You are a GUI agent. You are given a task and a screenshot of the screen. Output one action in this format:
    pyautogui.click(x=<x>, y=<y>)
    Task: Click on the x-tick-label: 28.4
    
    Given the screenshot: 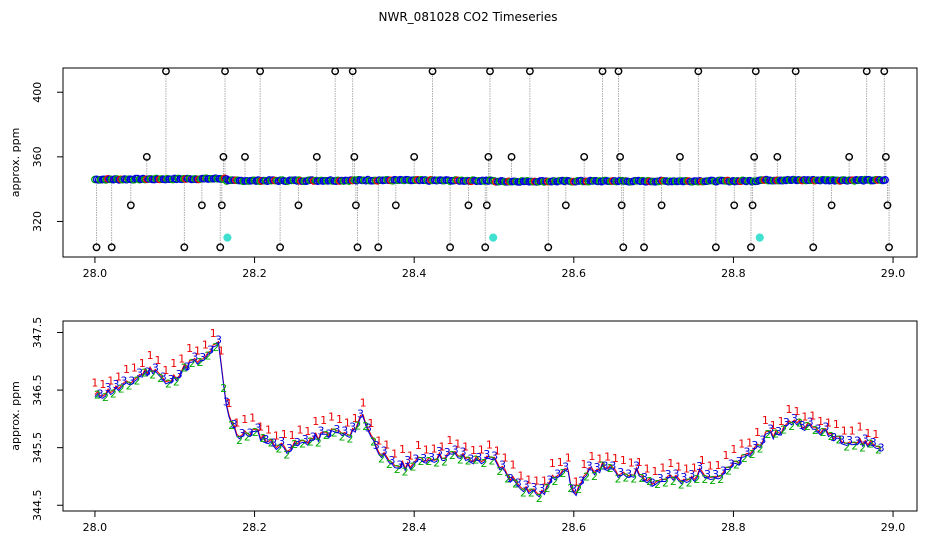 What is the action you would take?
    pyautogui.click(x=414, y=273)
    